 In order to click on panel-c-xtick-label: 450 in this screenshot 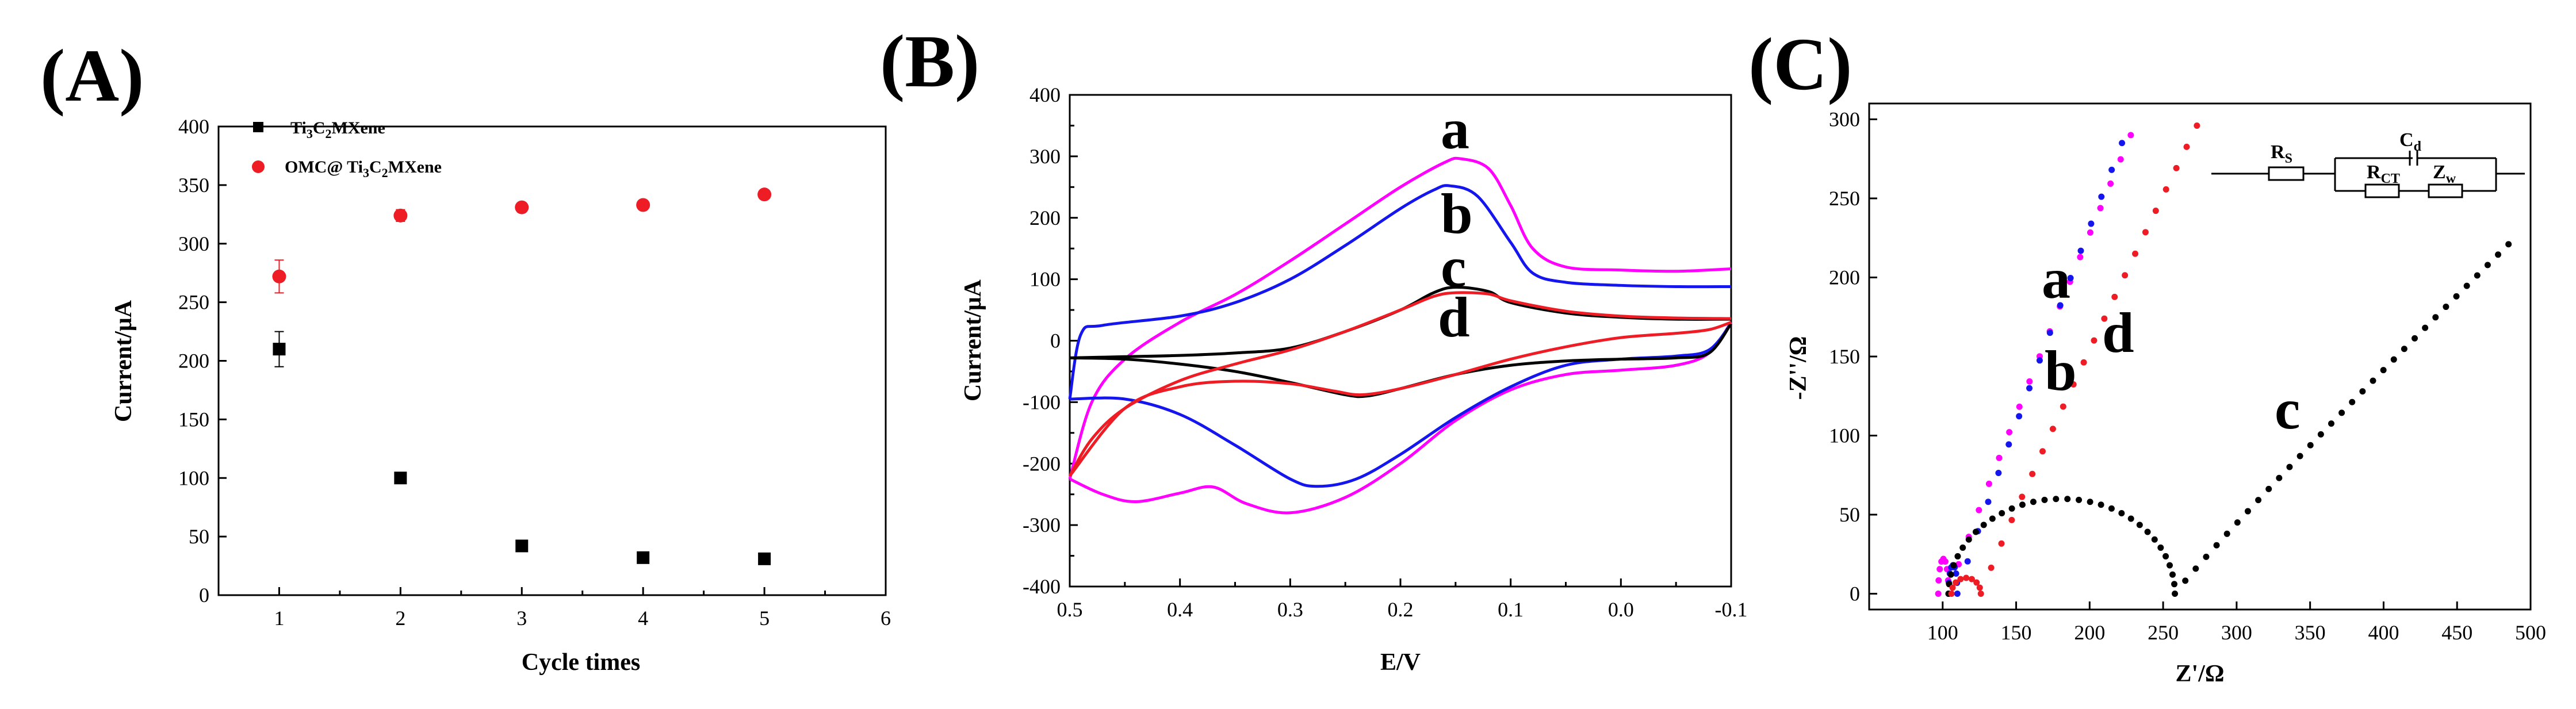, I will do `click(2456, 632)`.